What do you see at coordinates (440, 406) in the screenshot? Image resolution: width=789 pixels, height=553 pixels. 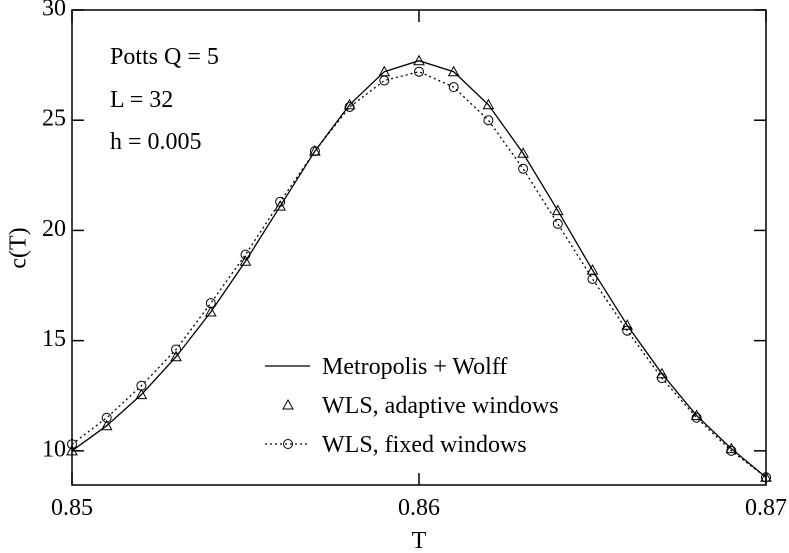 I see `legend-label: WLS, adaptive windows` at bounding box center [440, 406].